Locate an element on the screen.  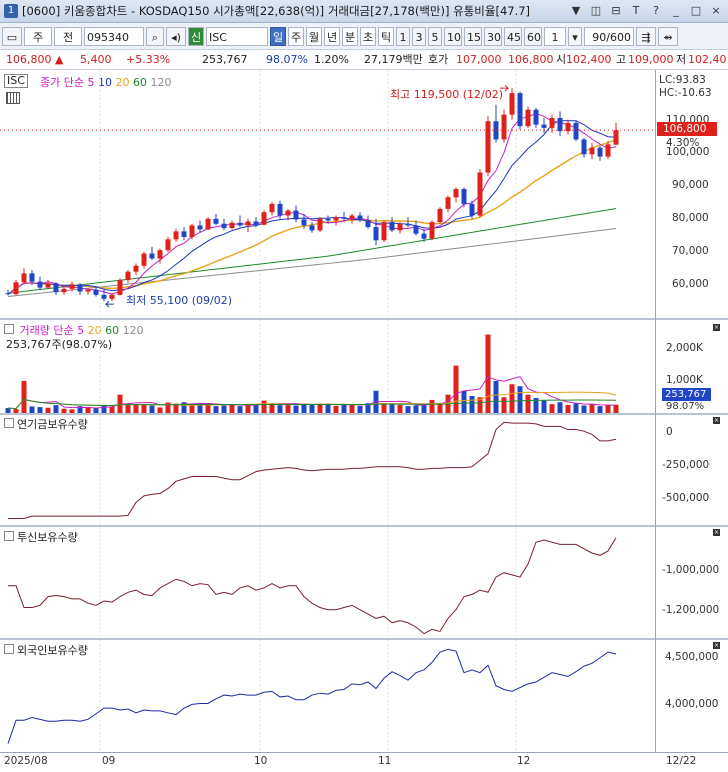
volume-chart is located at coordinates (327, 366).